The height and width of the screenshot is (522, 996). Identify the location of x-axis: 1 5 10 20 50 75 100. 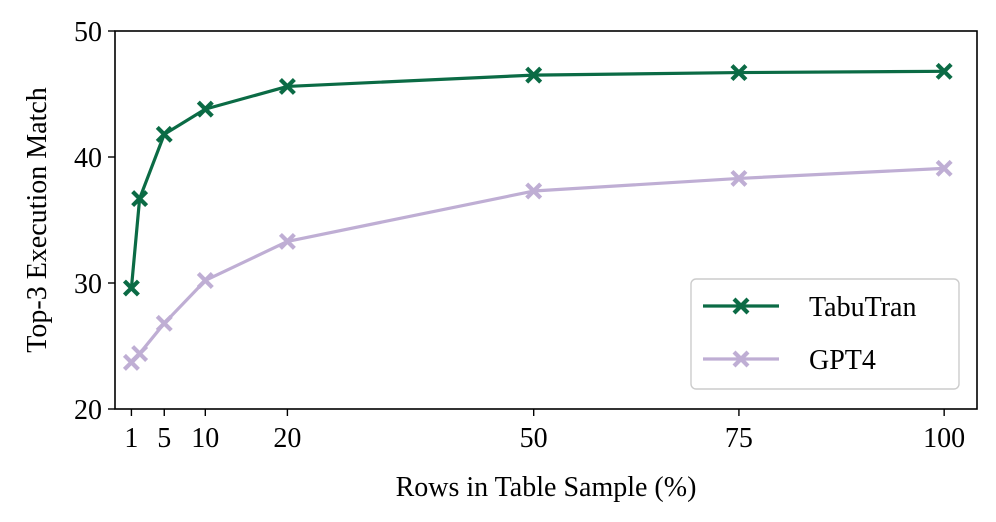
(544, 431).